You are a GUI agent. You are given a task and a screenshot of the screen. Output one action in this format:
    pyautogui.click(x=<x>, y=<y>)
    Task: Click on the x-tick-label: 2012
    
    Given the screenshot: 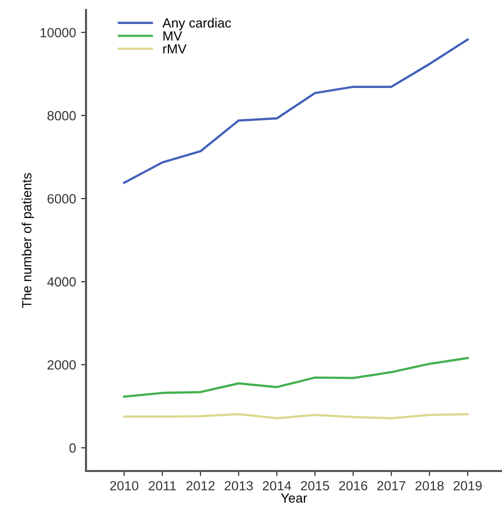 What is the action you would take?
    pyautogui.click(x=200, y=485)
    